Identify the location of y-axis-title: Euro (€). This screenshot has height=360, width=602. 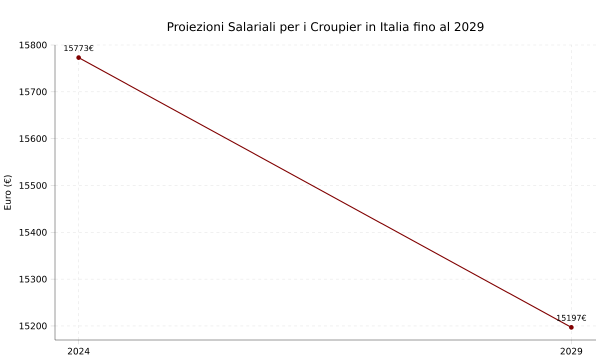
(8, 192).